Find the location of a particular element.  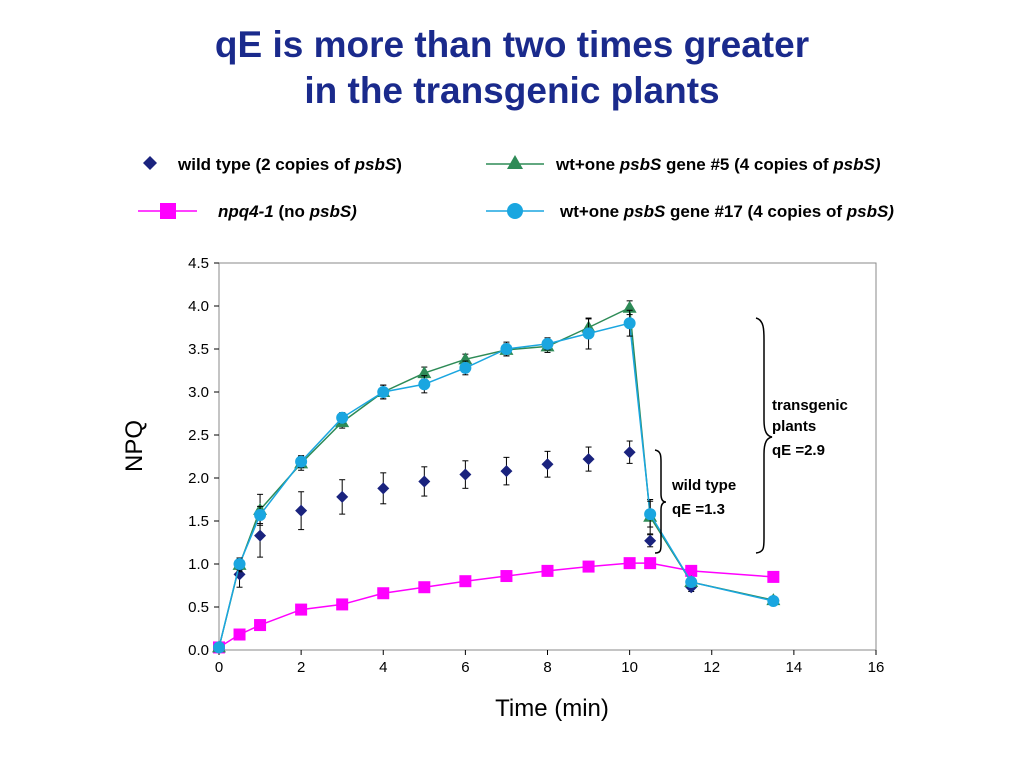

legend-marker-wild-type is located at coordinates (150, 163).